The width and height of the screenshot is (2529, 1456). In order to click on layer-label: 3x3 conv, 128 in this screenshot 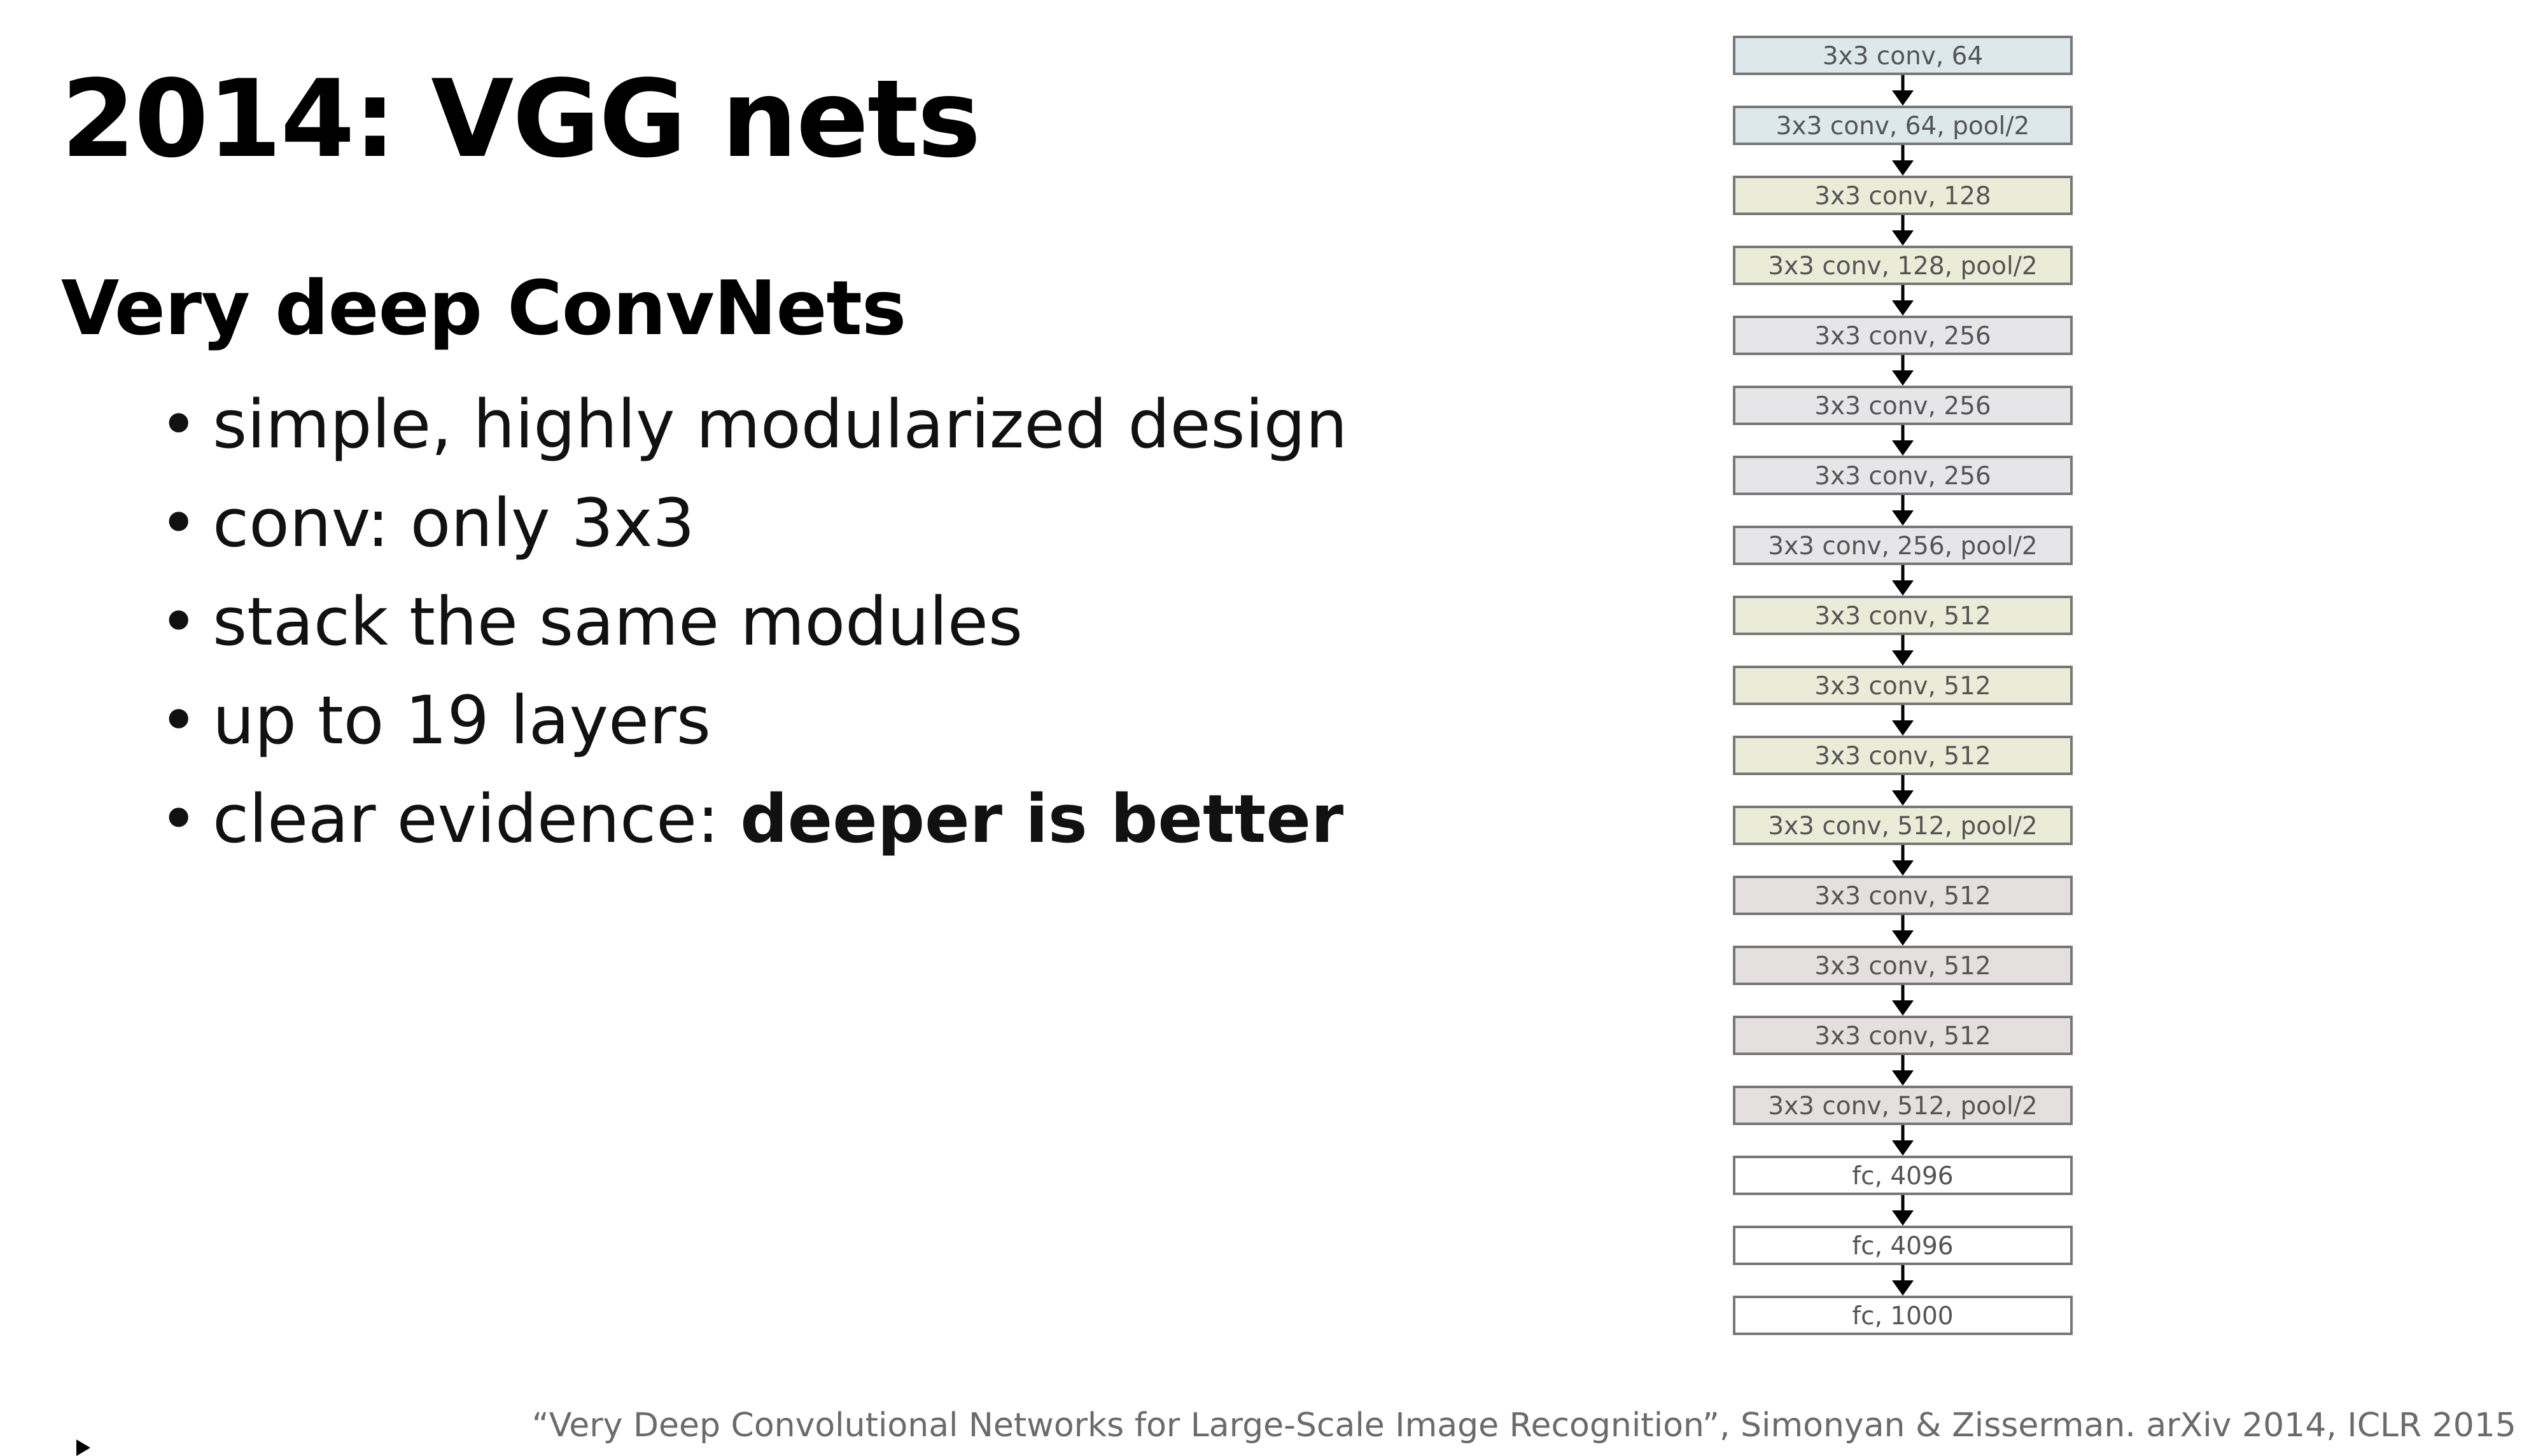, I will do `click(1902, 196)`.